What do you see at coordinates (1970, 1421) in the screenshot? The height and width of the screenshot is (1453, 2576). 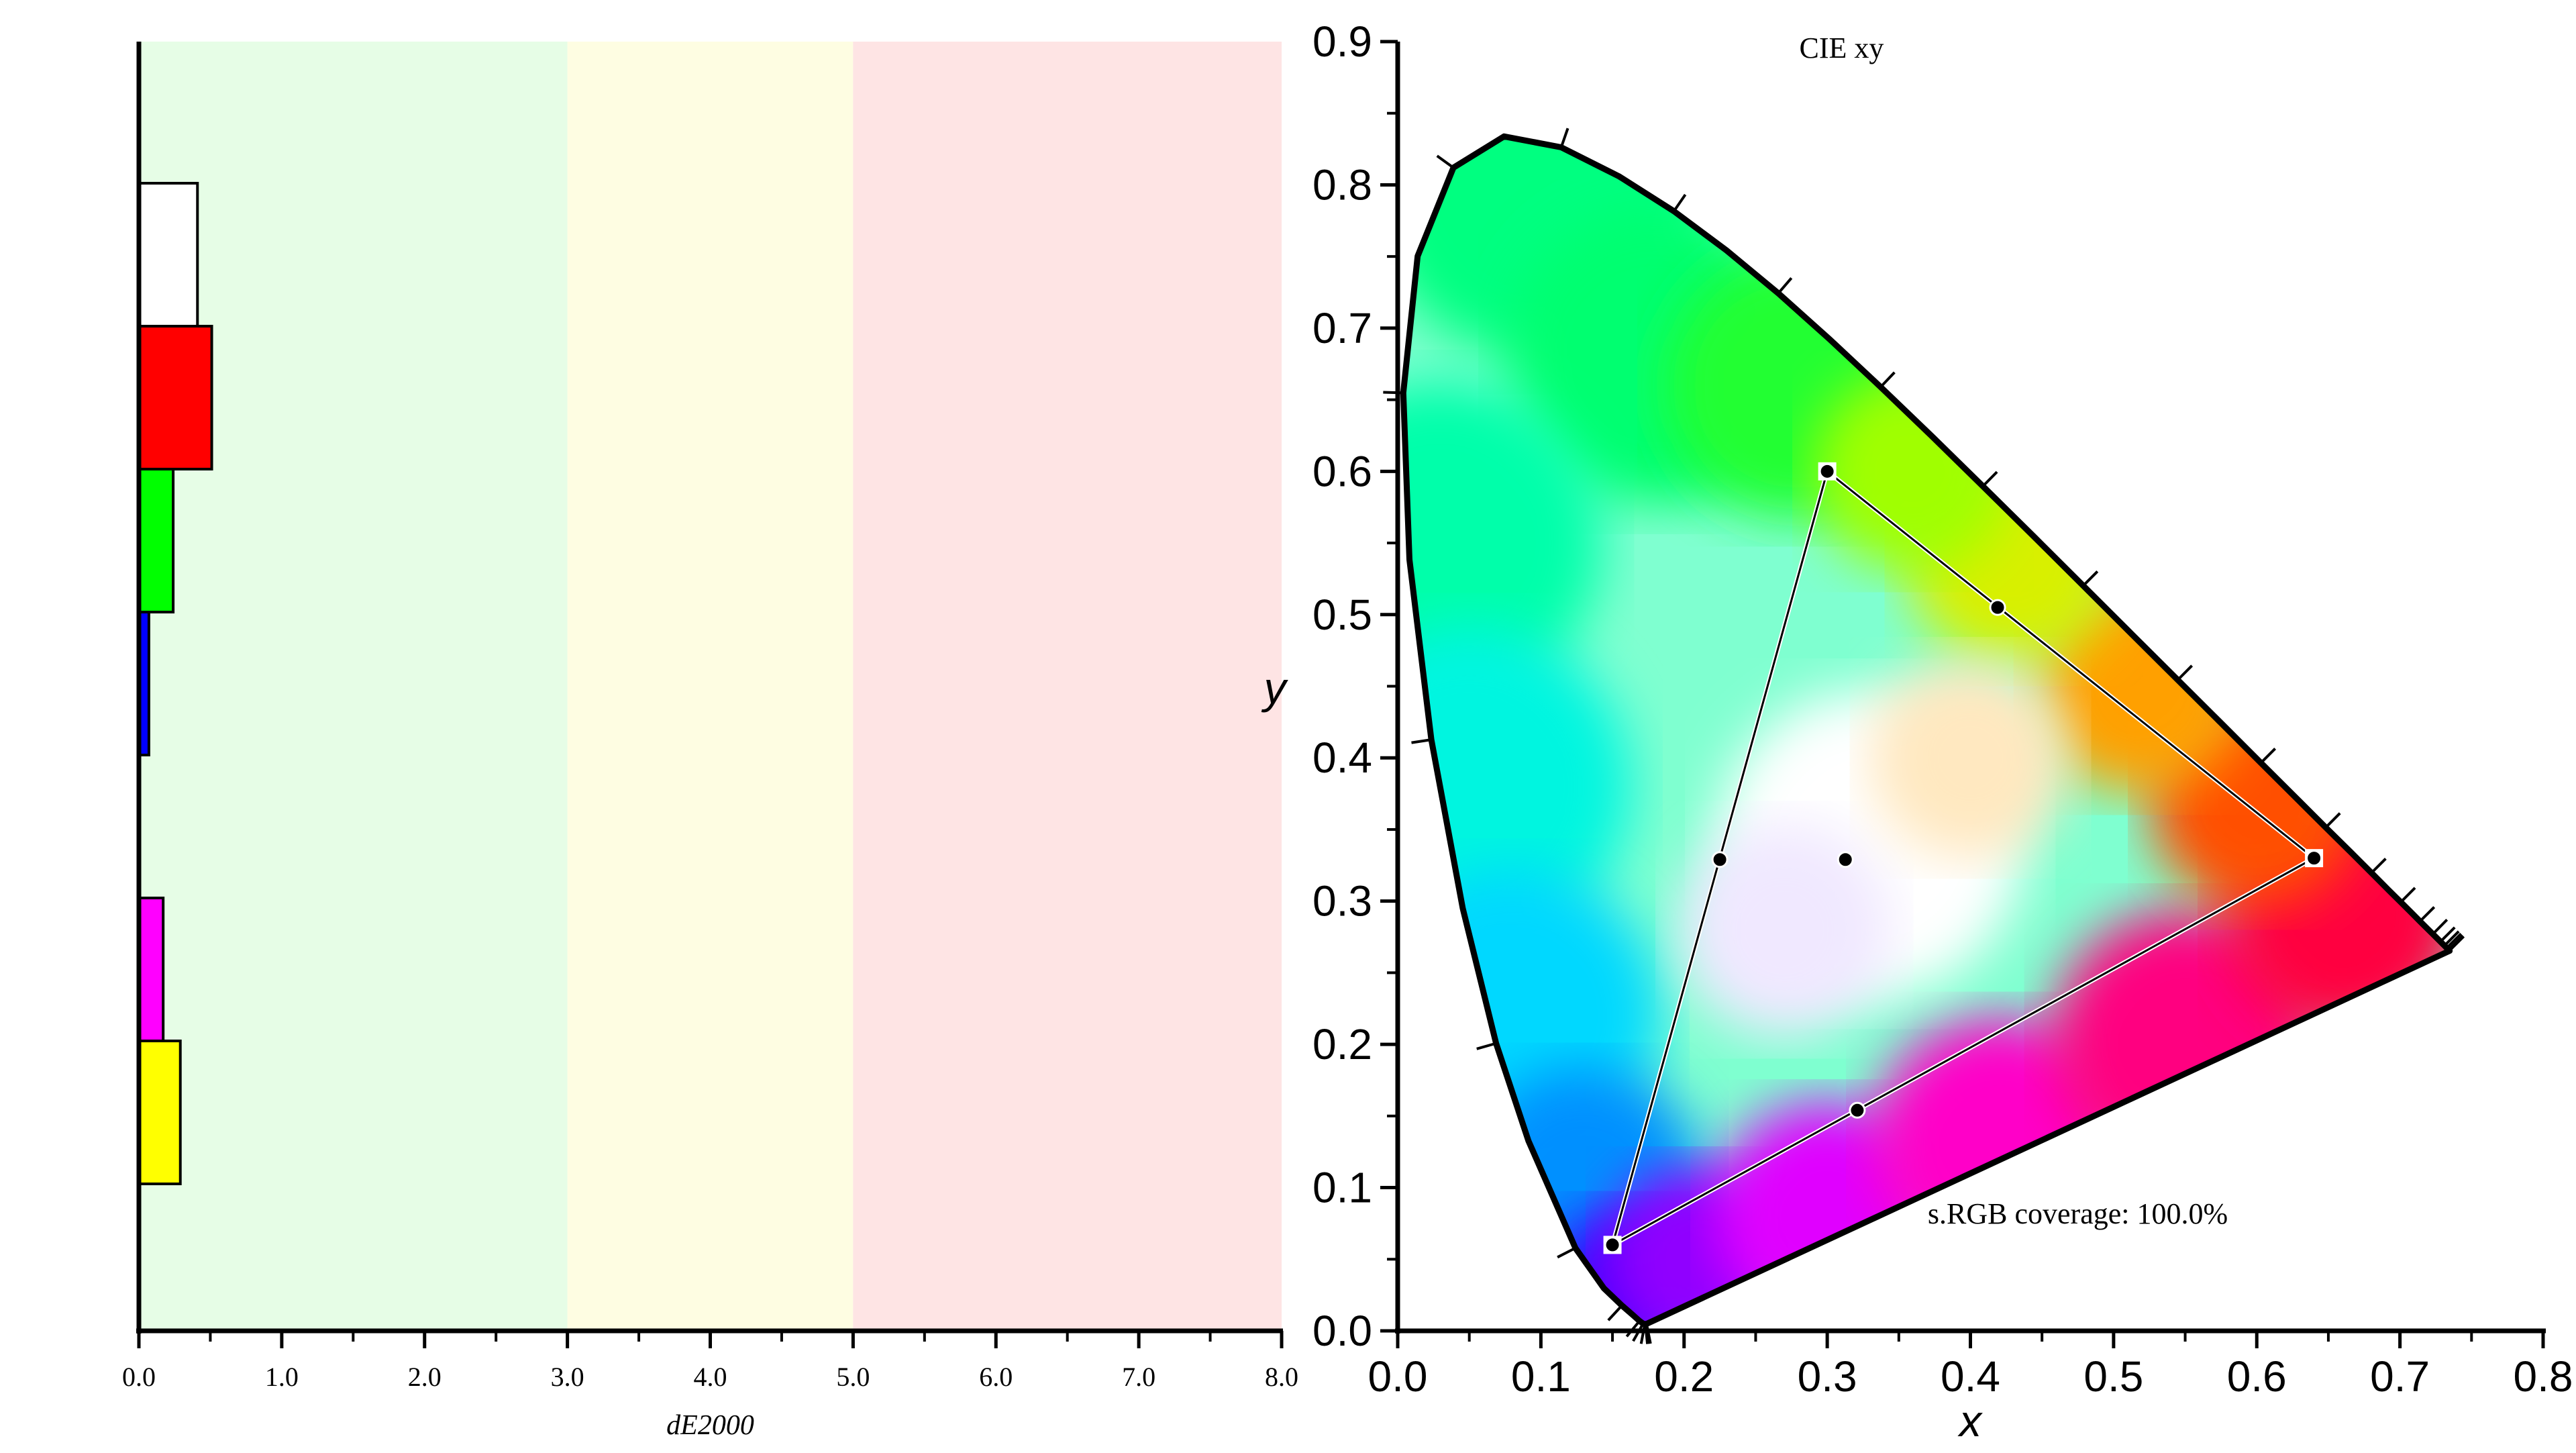 I see `cie-x-axis-label: x` at bounding box center [1970, 1421].